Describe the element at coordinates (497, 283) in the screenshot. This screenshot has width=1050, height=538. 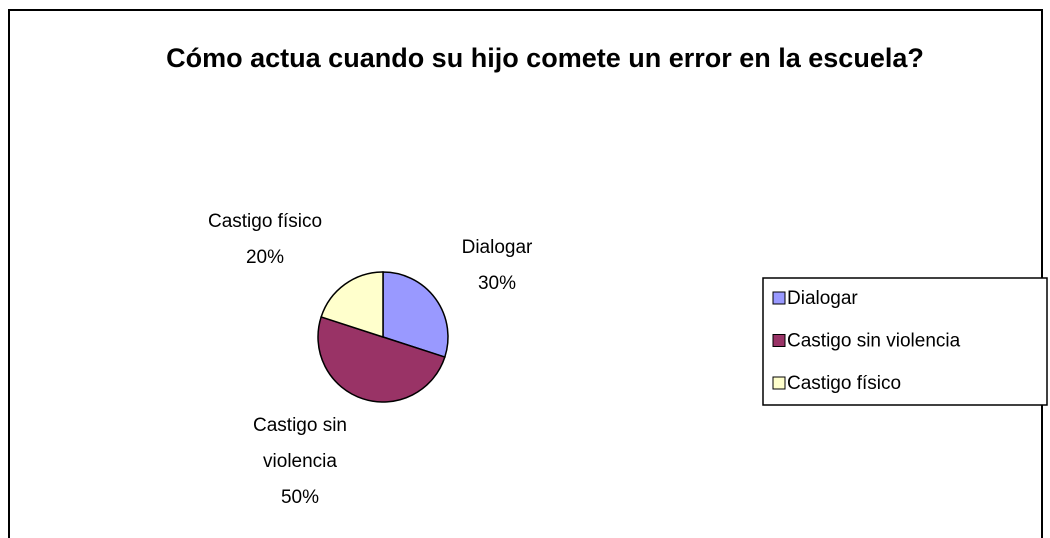
I see `label-value: 30%` at that location.